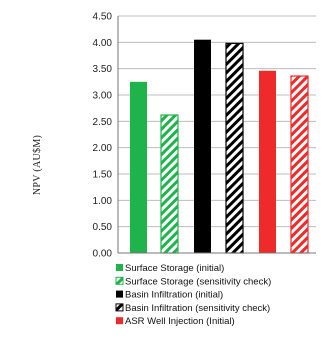  Describe the element at coordinates (180, 321) in the screenshot. I see `legend-label: ASR Well Injection (Initial)` at that location.